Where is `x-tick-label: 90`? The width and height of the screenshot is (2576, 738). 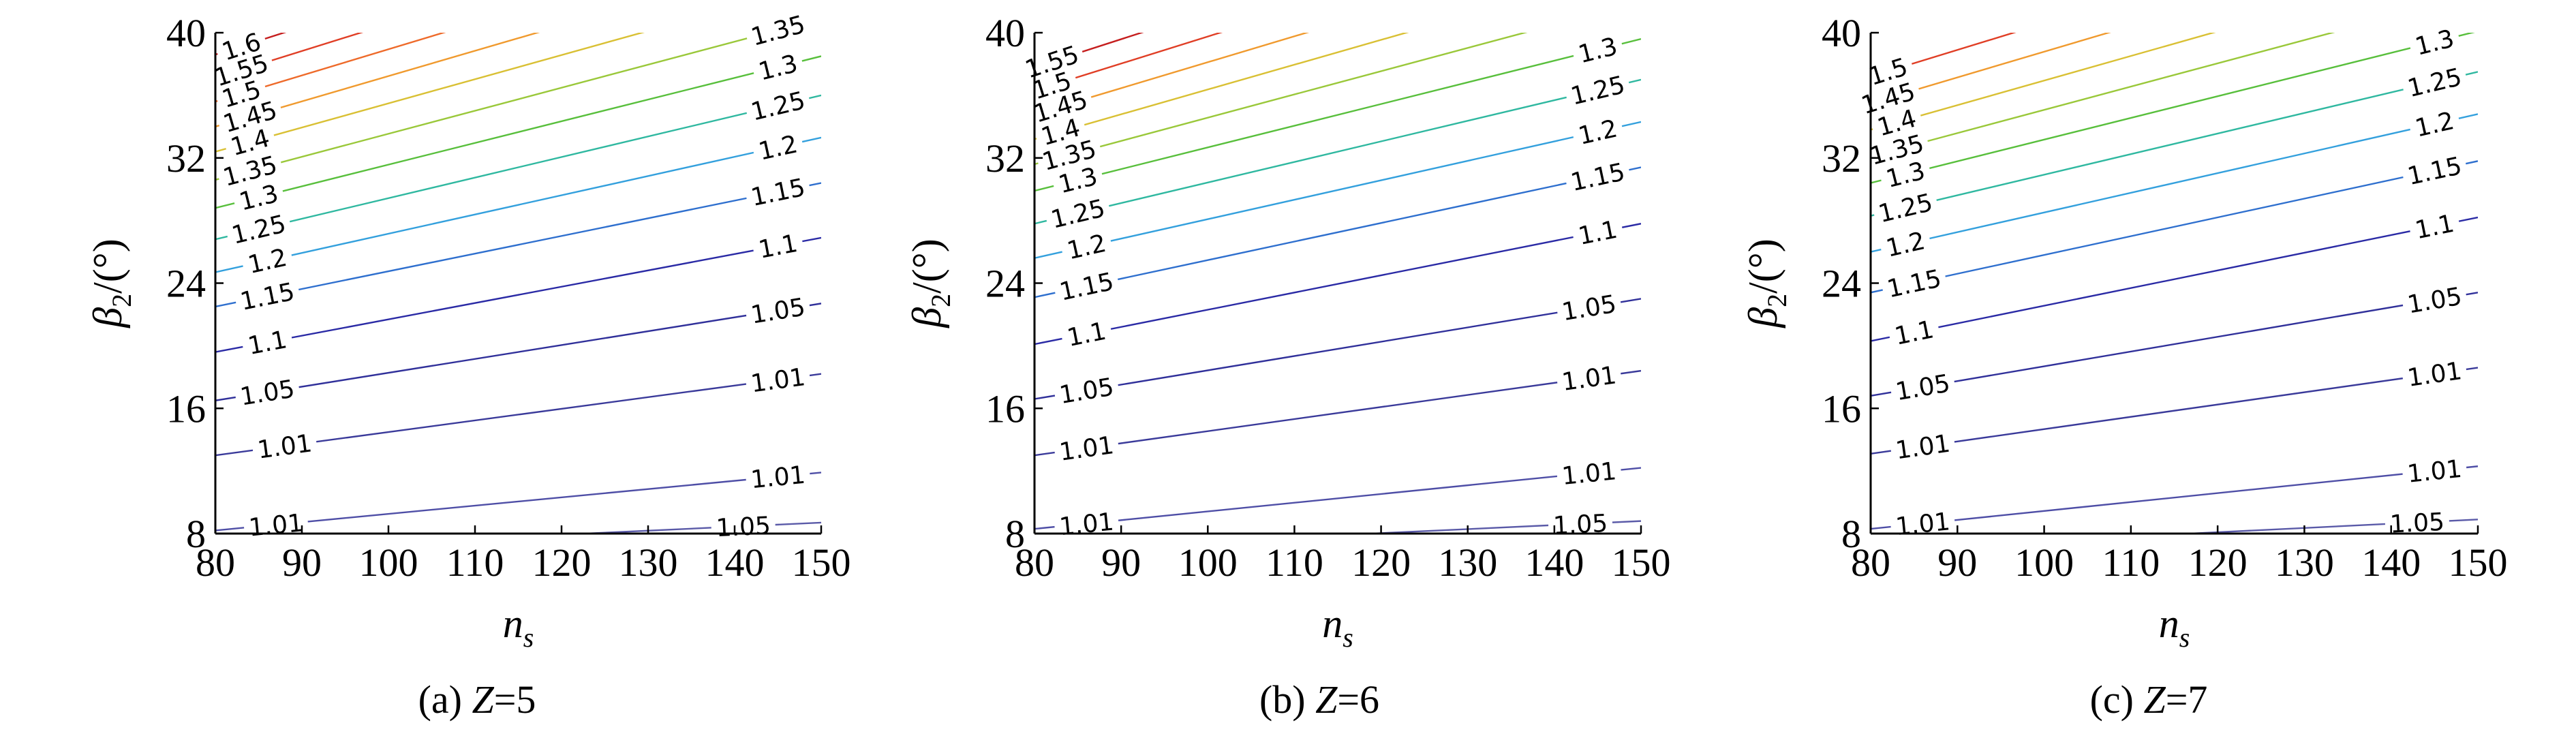 x-tick-label: 90 is located at coordinates (1957, 563).